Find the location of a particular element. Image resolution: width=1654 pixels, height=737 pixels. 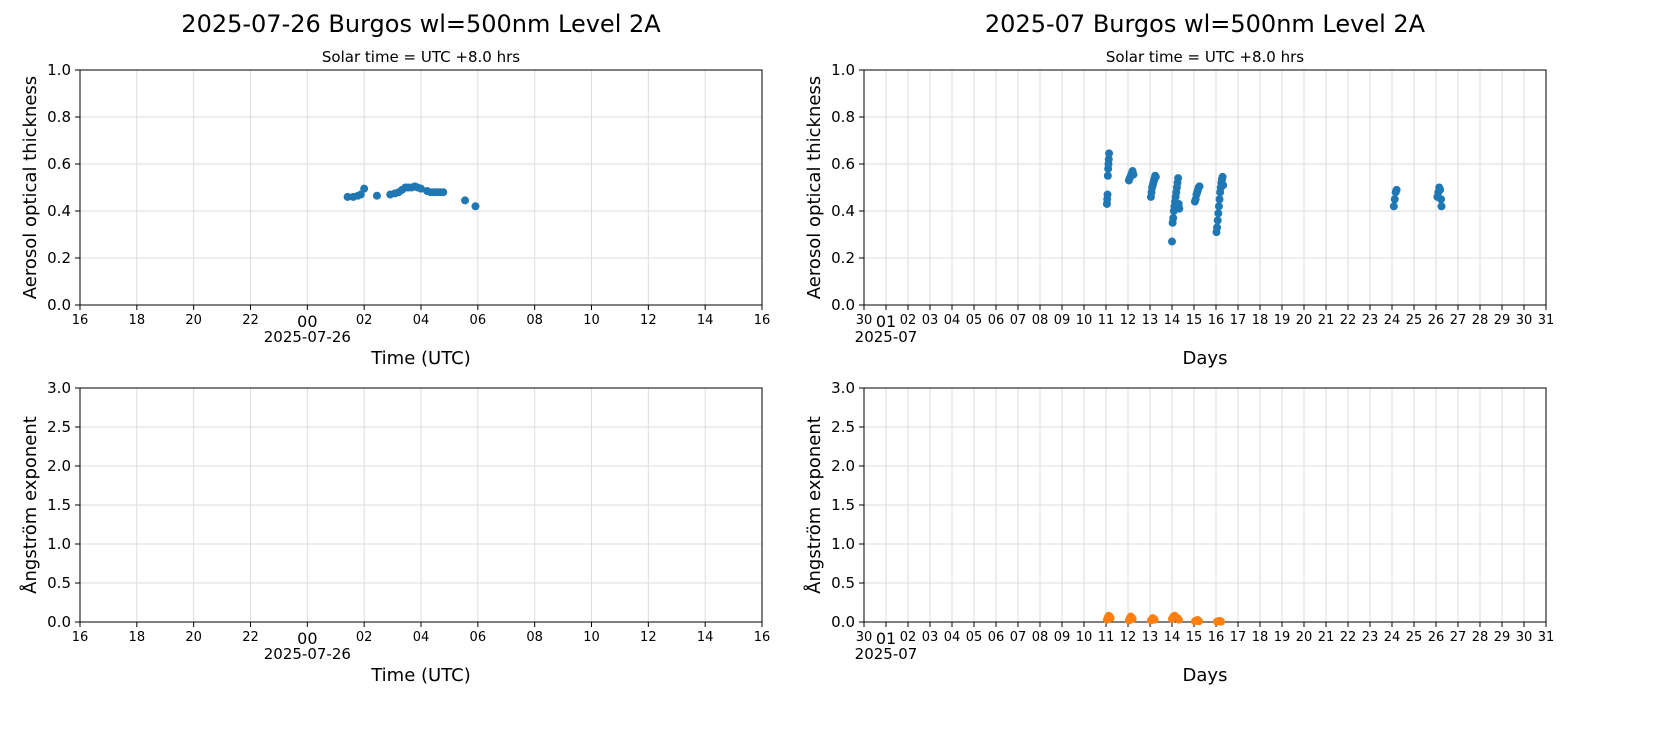

y-tick-label: 0.2 is located at coordinates (59, 258).